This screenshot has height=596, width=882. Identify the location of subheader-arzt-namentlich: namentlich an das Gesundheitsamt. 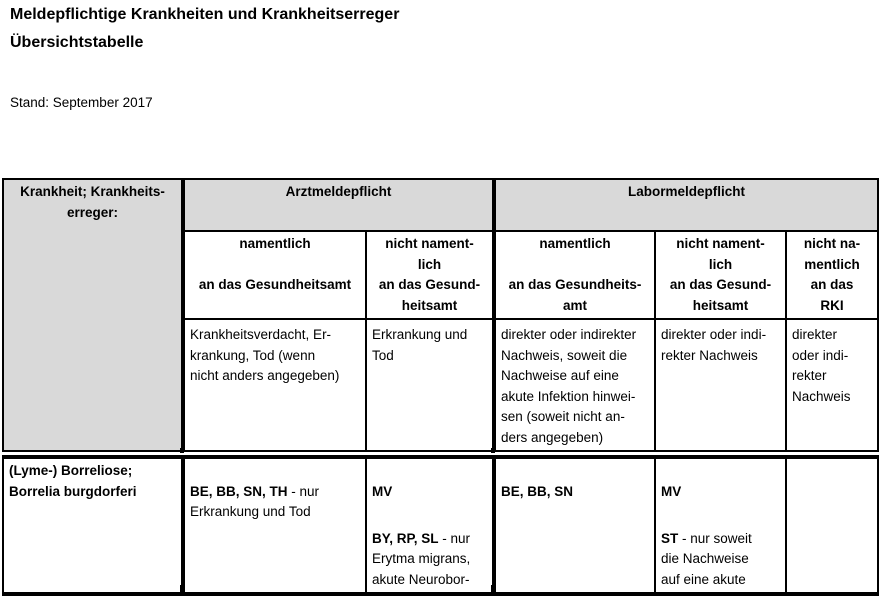
(274, 275).